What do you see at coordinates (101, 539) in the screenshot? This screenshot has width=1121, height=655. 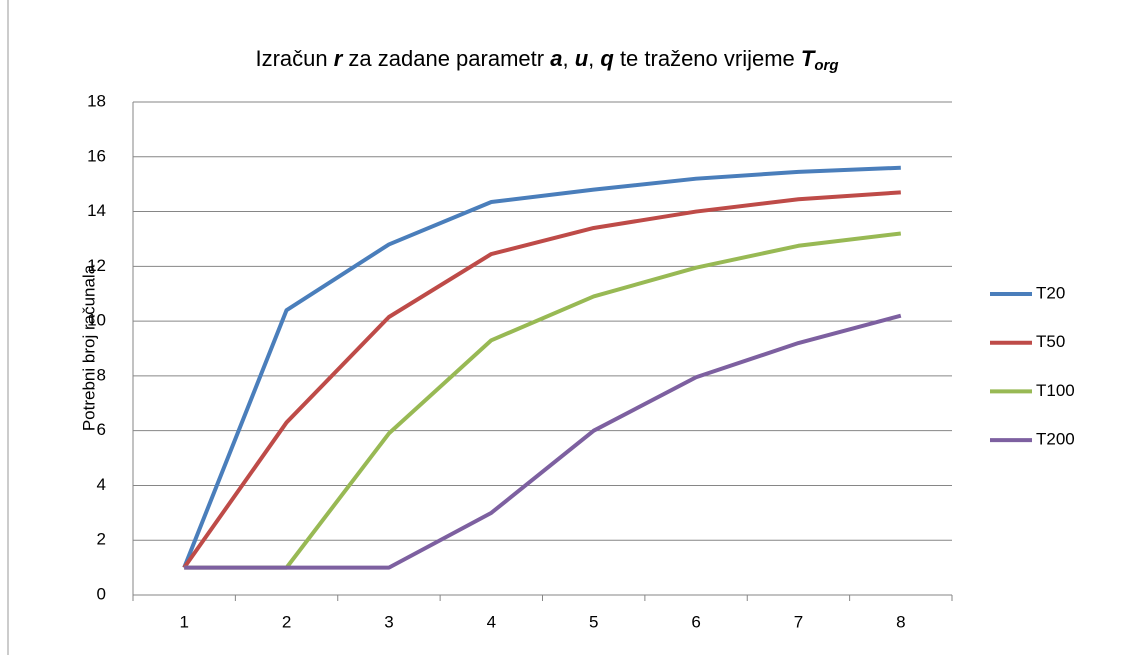 I see `y-tick-label: 2` at bounding box center [101, 539].